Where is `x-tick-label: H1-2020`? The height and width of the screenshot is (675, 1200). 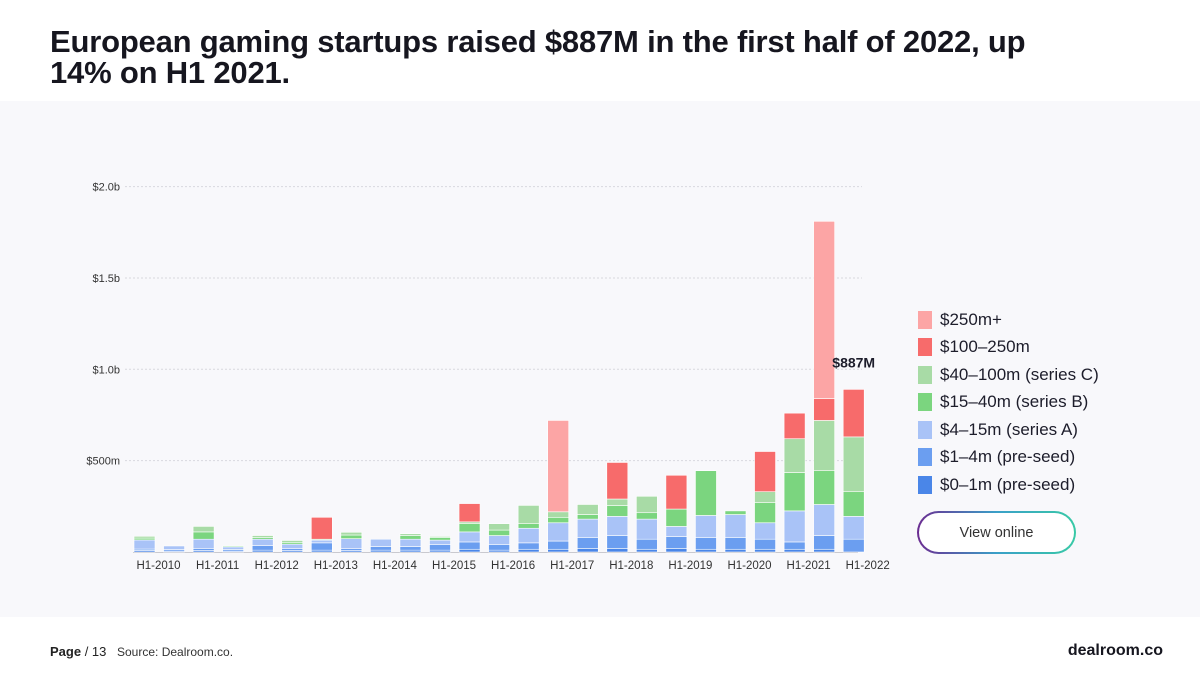 x-tick-label: H1-2020 is located at coordinates (749, 566).